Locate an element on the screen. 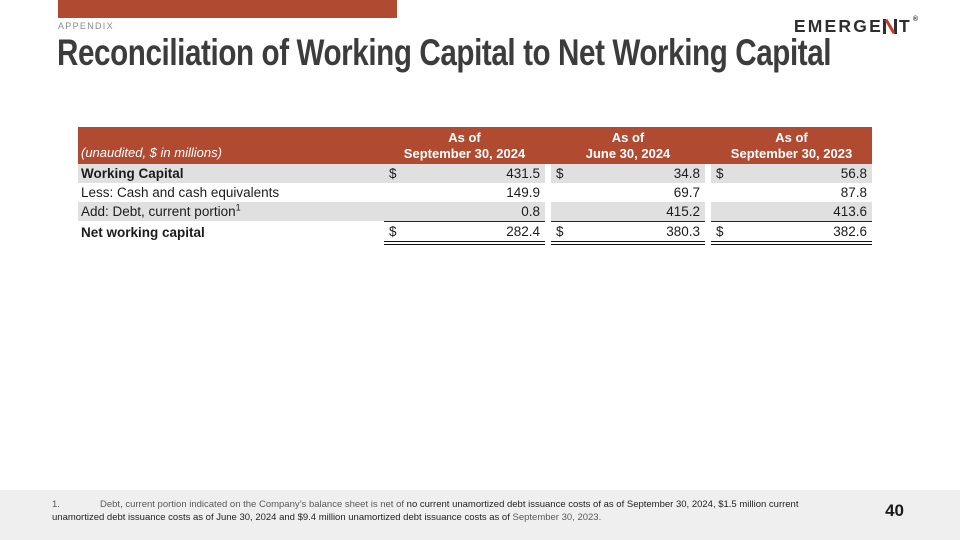  value: 0.8 is located at coordinates (530, 211).